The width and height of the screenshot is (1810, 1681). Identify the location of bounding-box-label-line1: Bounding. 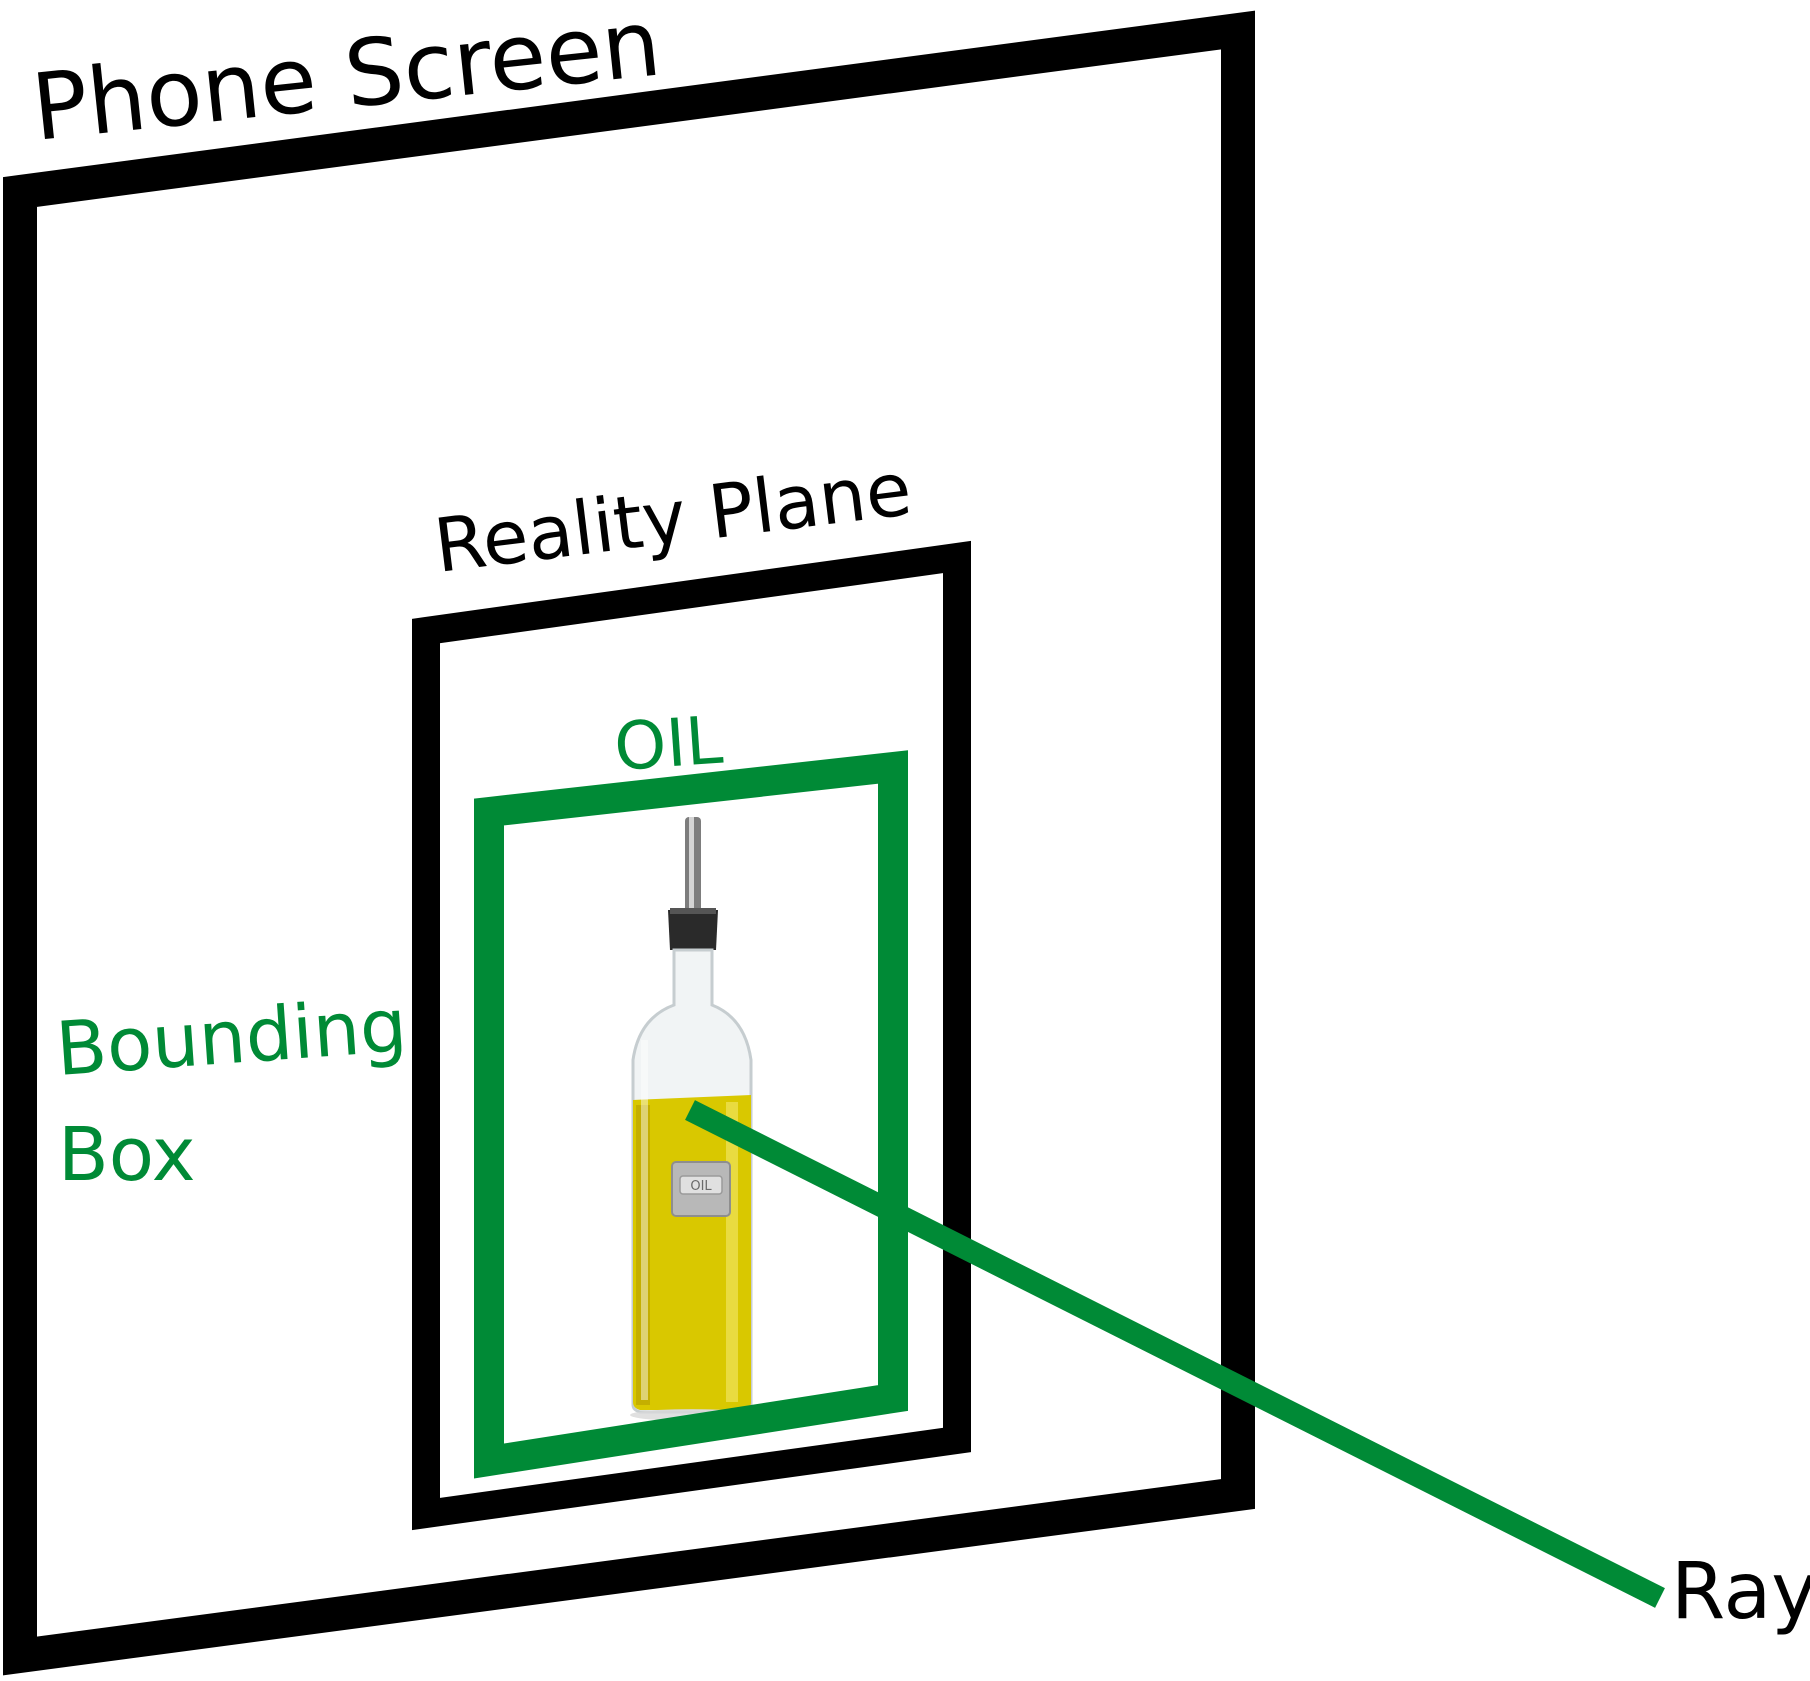
(231, 1038).